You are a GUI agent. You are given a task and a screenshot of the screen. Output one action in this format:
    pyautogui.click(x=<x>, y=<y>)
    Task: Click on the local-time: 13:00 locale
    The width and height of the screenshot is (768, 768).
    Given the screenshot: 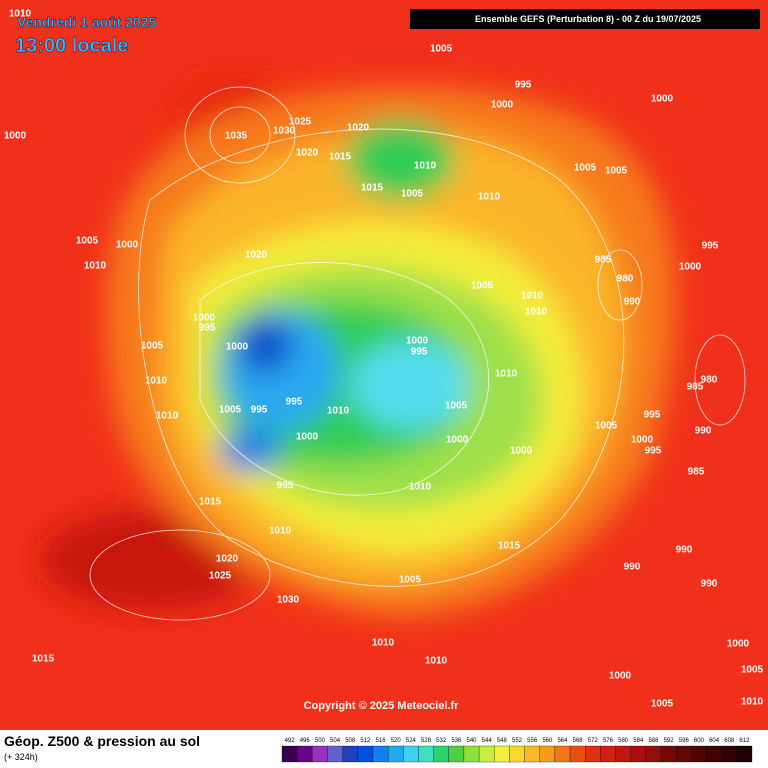 What is the action you would take?
    pyautogui.click(x=71, y=46)
    